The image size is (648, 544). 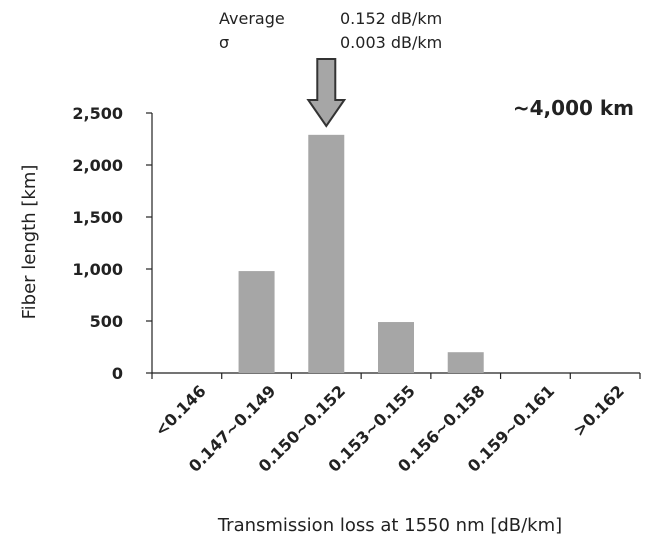 What do you see at coordinates (224, 42) in the screenshot?
I see `sigma-label: σ` at bounding box center [224, 42].